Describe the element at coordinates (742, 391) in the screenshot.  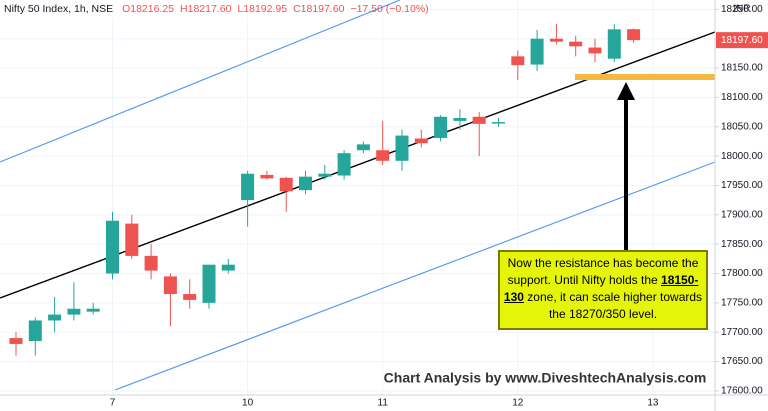
I see `y-tick-label: 17600.00` at that location.